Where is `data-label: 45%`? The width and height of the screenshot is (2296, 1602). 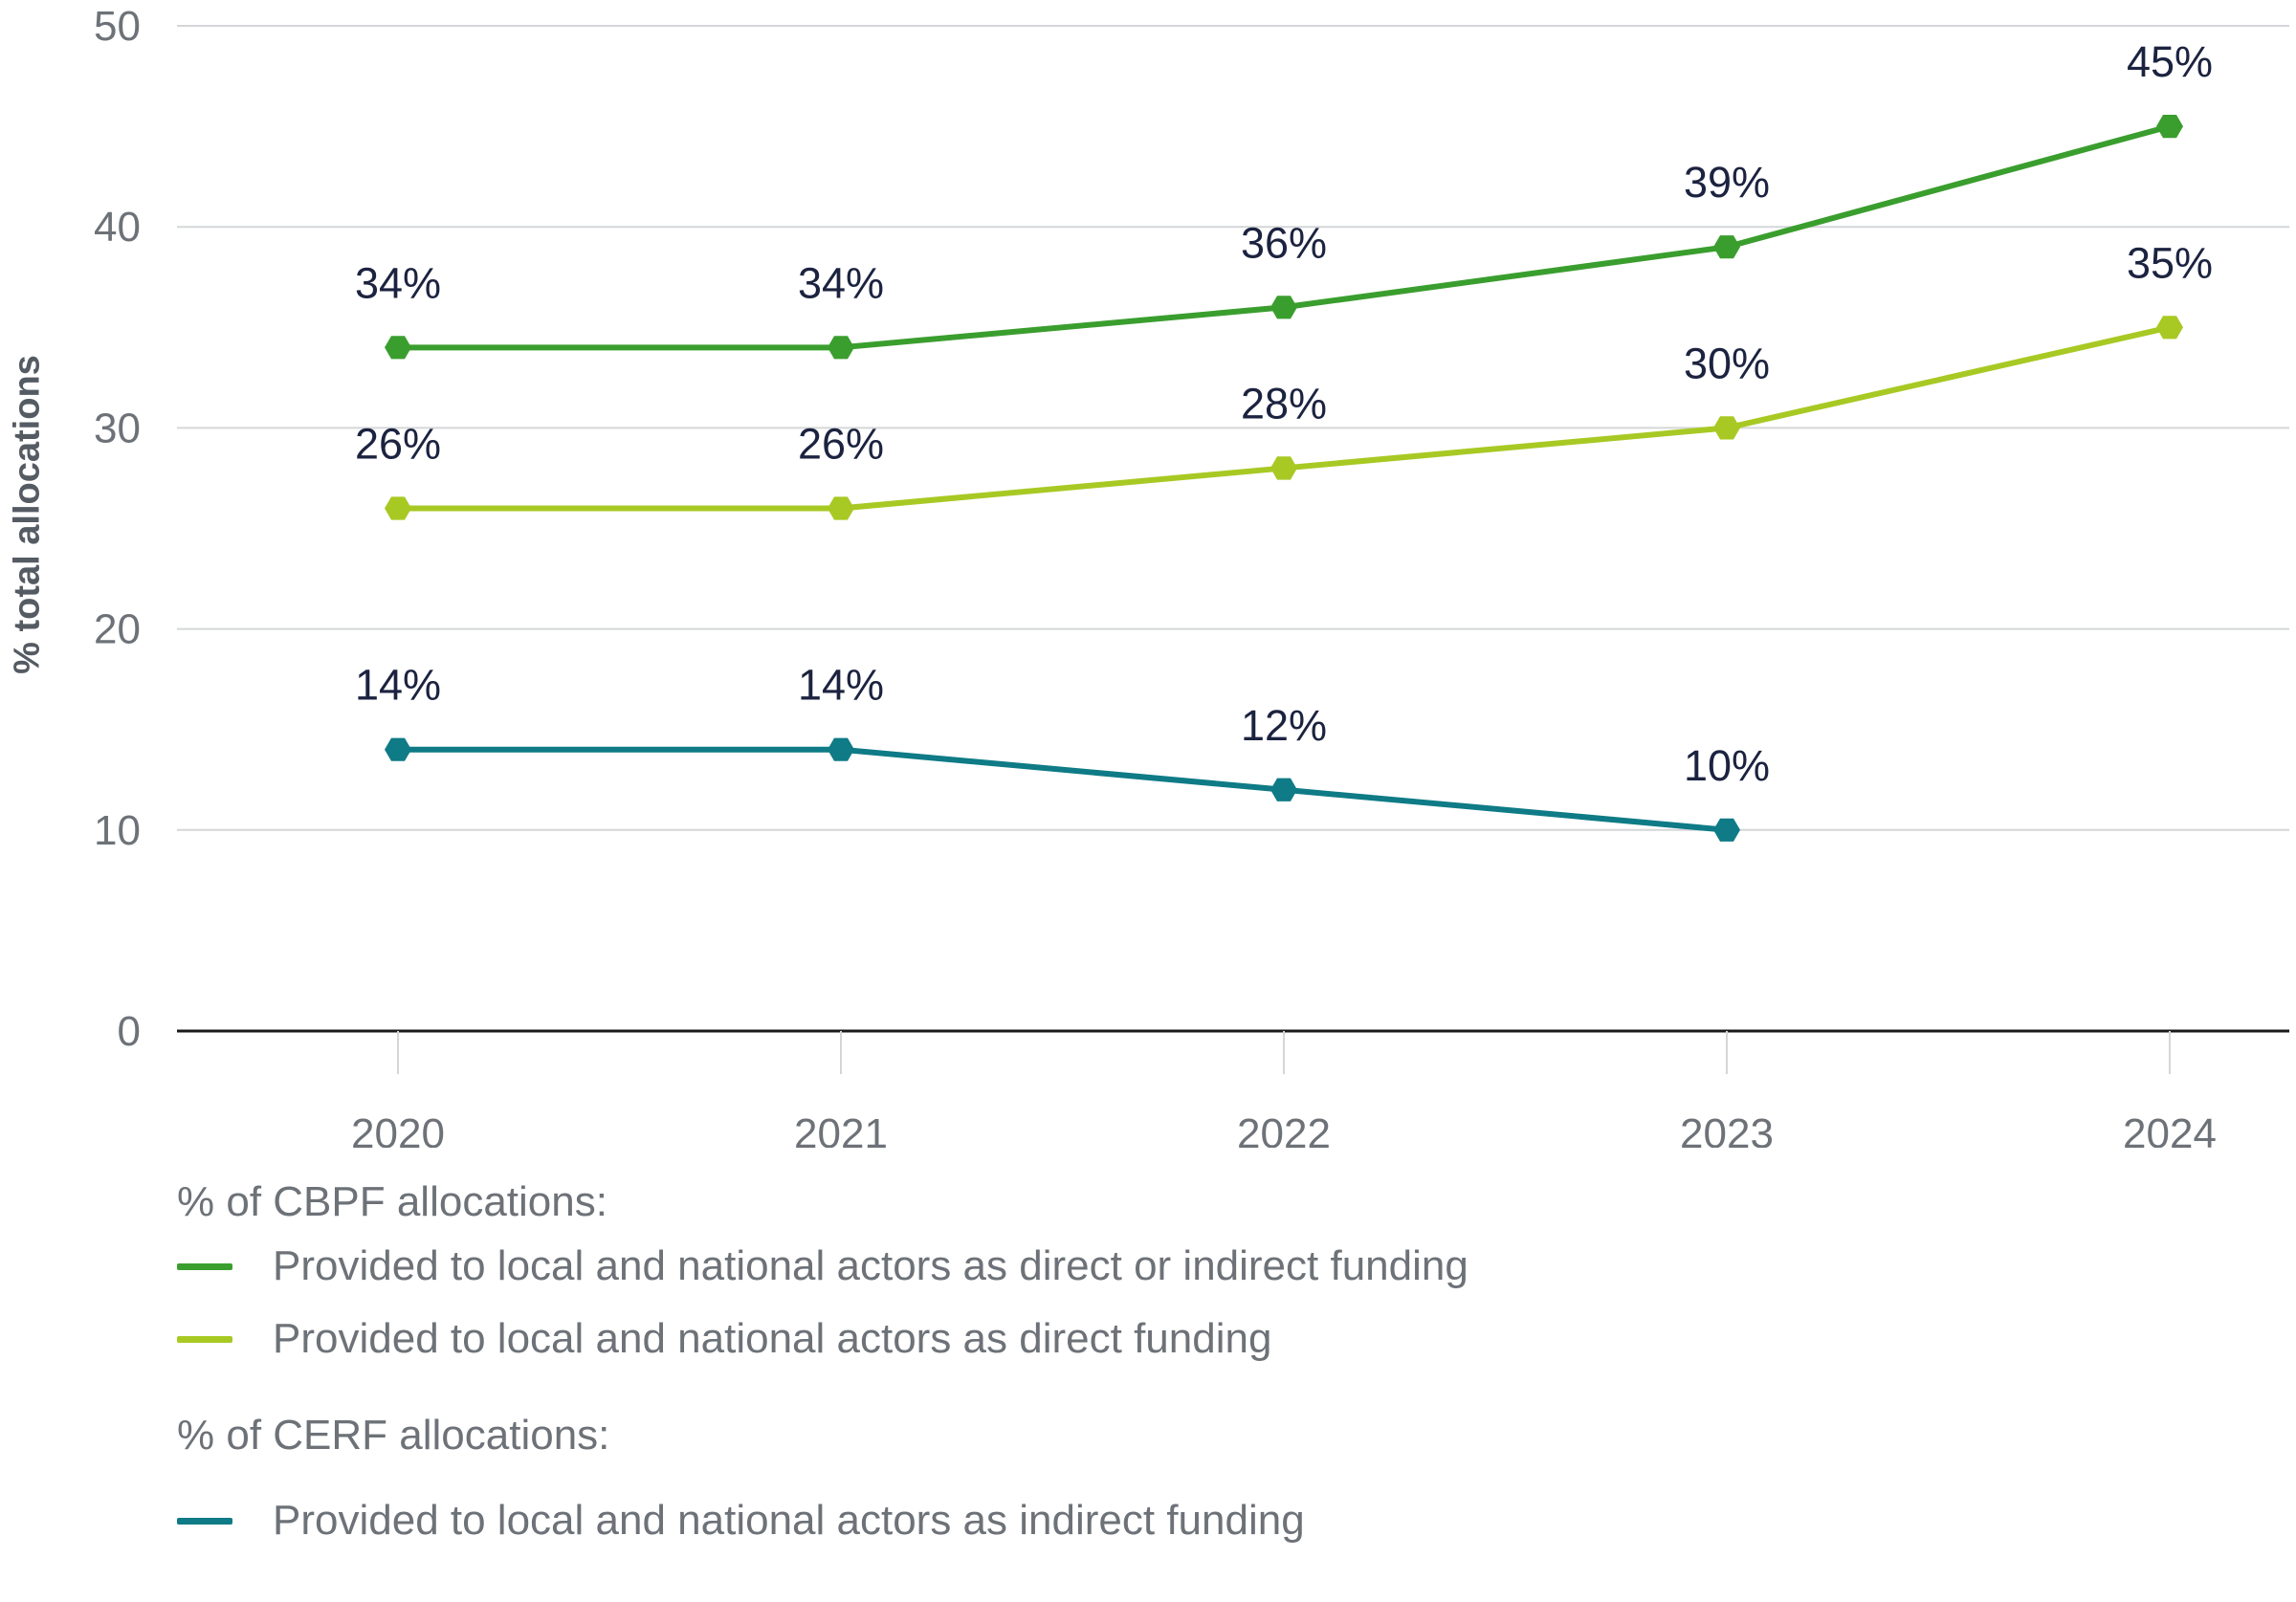
data-label: 45% is located at coordinates (2170, 61).